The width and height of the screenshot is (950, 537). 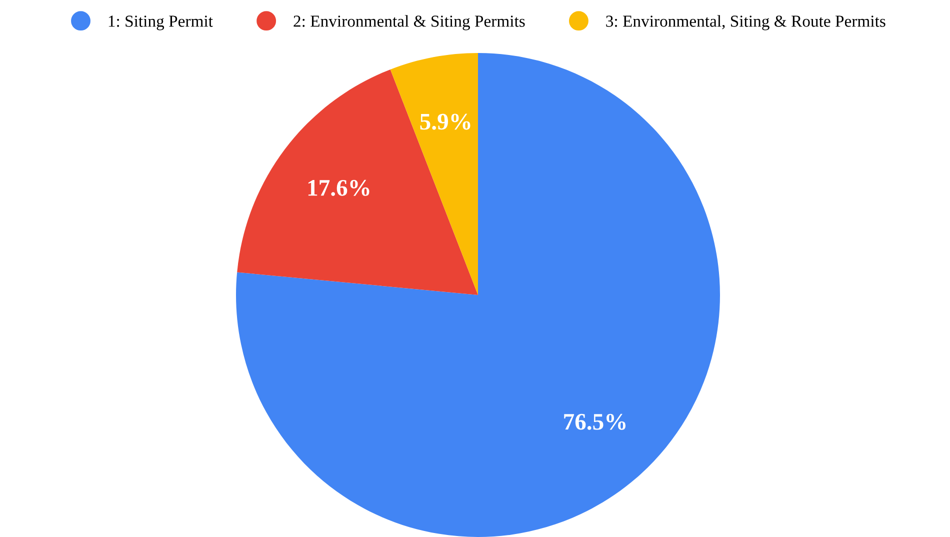 What do you see at coordinates (746, 22) in the screenshot?
I see `legend-label: 3: Environmental, Siting & Route Permits` at bounding box center [746, 22].